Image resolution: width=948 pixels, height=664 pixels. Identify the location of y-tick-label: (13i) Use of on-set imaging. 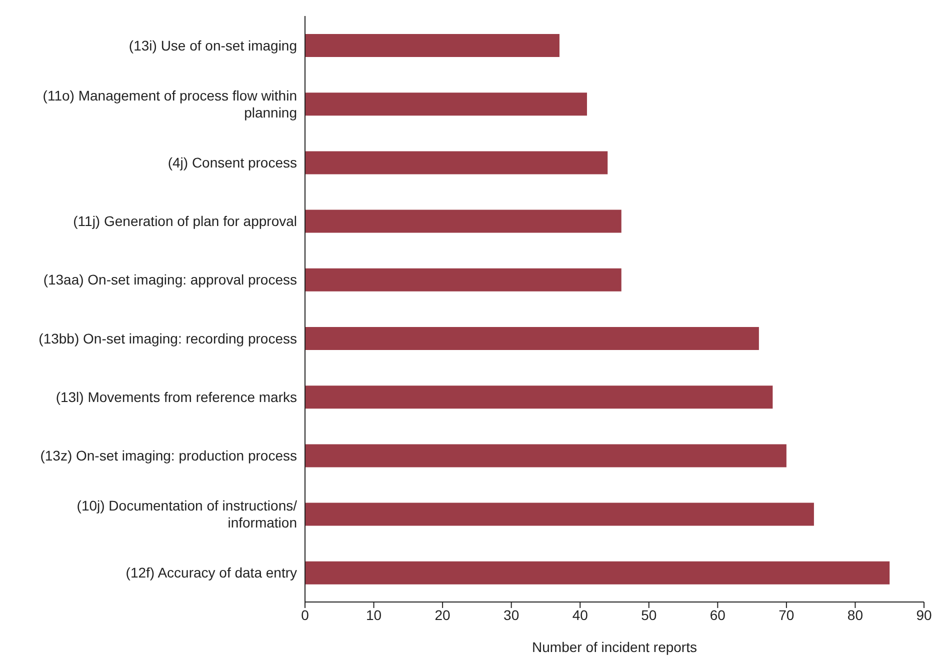
(212, 45).